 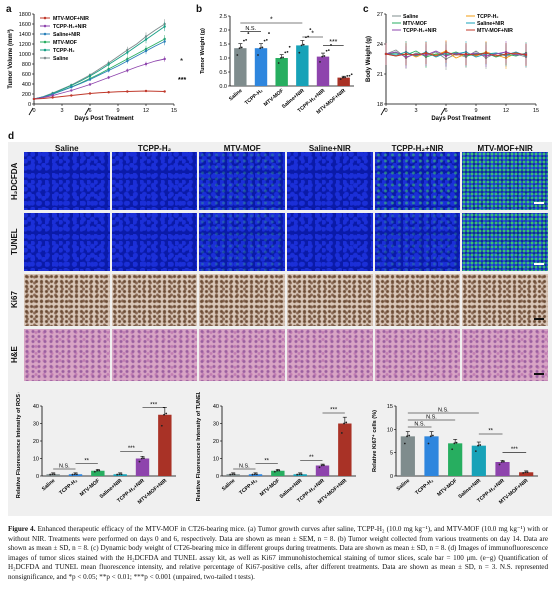 What do you see at coordinates (223, 45) in the screenshot?
I see `y-tick-label: 1.5` at bounding box center [223, 45].